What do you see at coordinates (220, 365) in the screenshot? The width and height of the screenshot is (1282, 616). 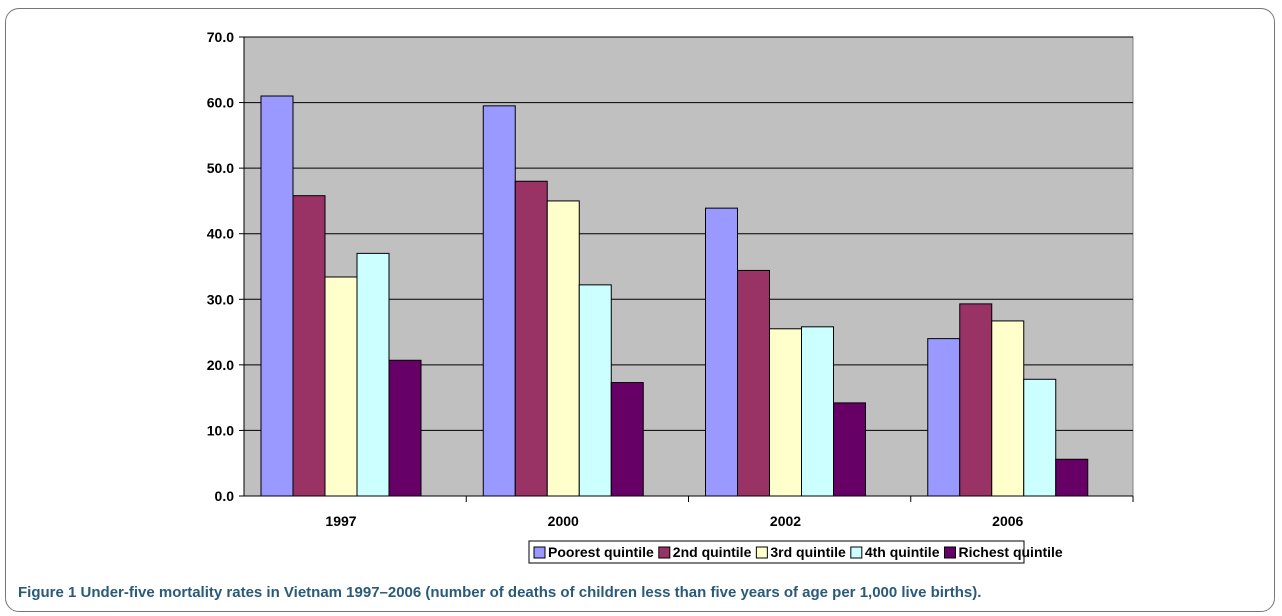 I see `y-tick-label: 20.0` at bounding box center [220, 365].